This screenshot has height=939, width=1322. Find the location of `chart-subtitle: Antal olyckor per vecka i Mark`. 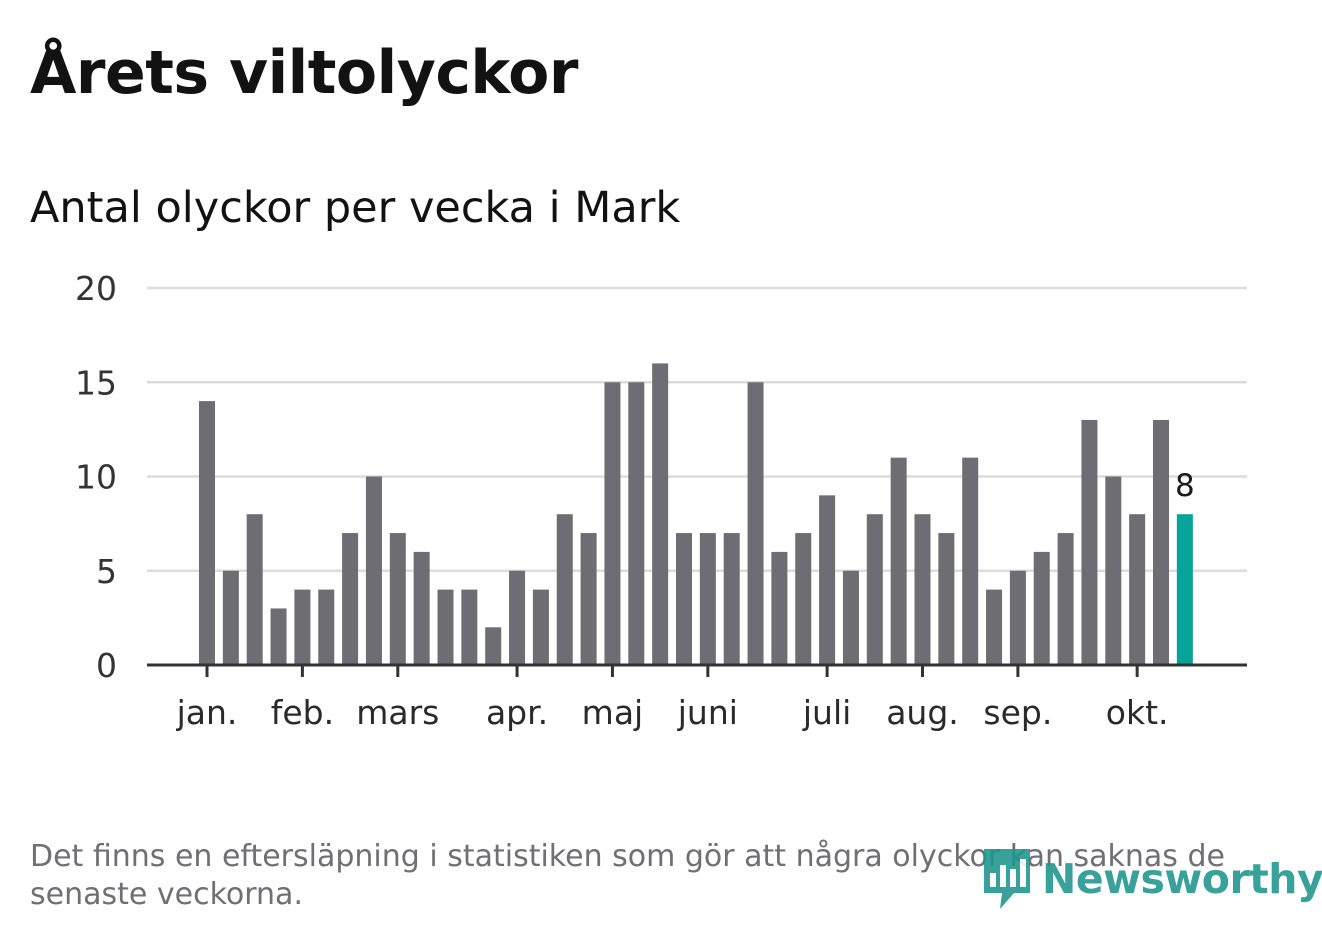

chart-subtitle: Antal olyckor per vecka i Mark is located at coordinates (355, 208).